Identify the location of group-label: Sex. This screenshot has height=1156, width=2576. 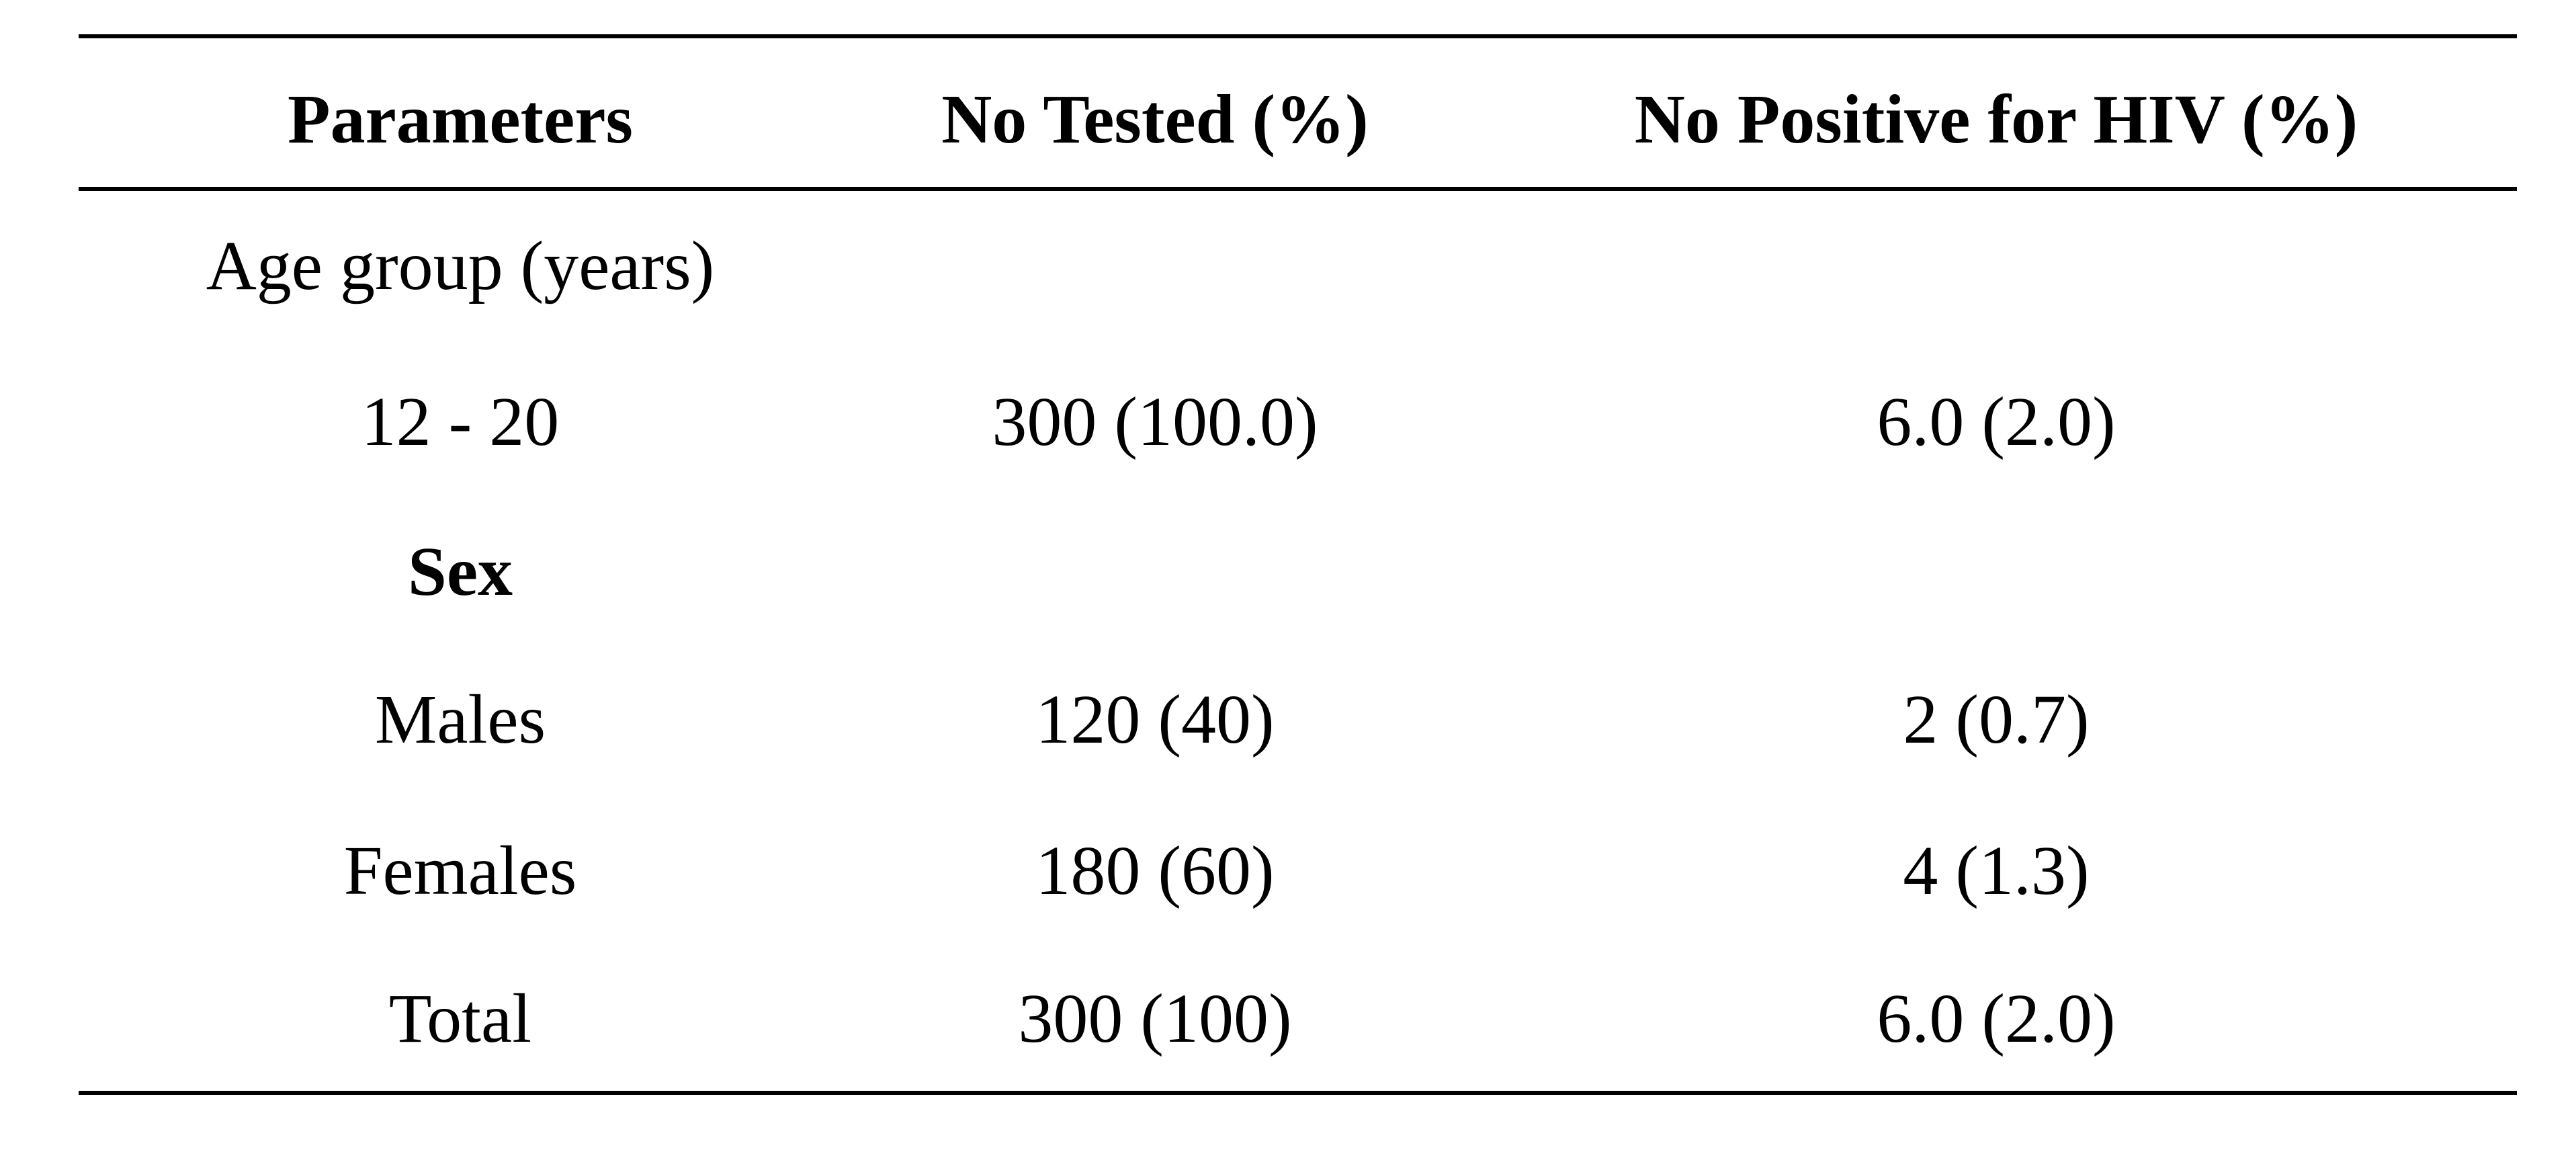
(460, 571).